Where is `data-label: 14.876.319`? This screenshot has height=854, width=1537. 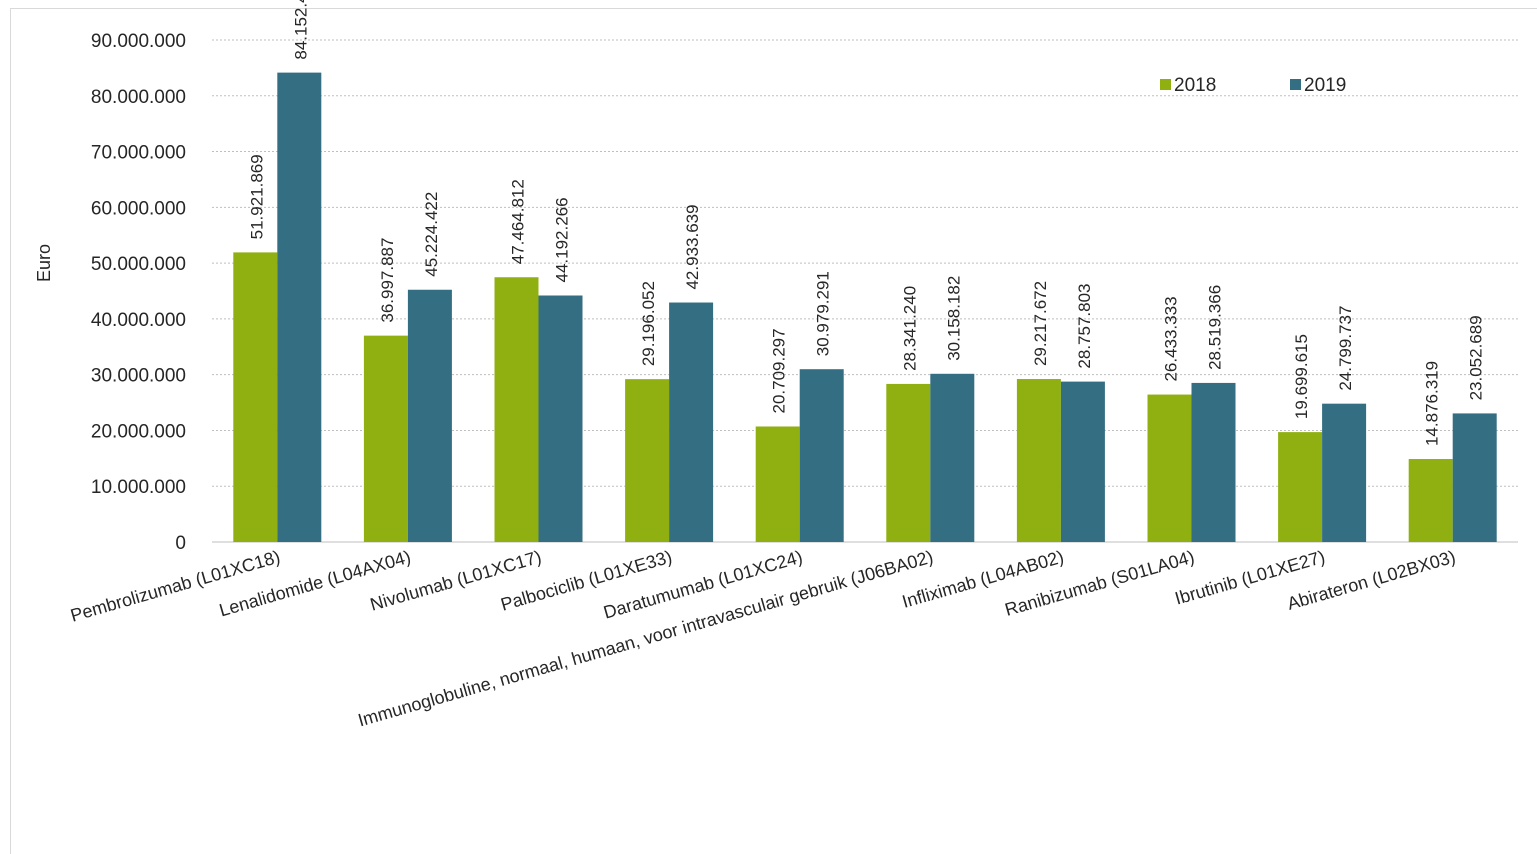
data-label: 14.876.319 is located at coordinates (1432, 403).